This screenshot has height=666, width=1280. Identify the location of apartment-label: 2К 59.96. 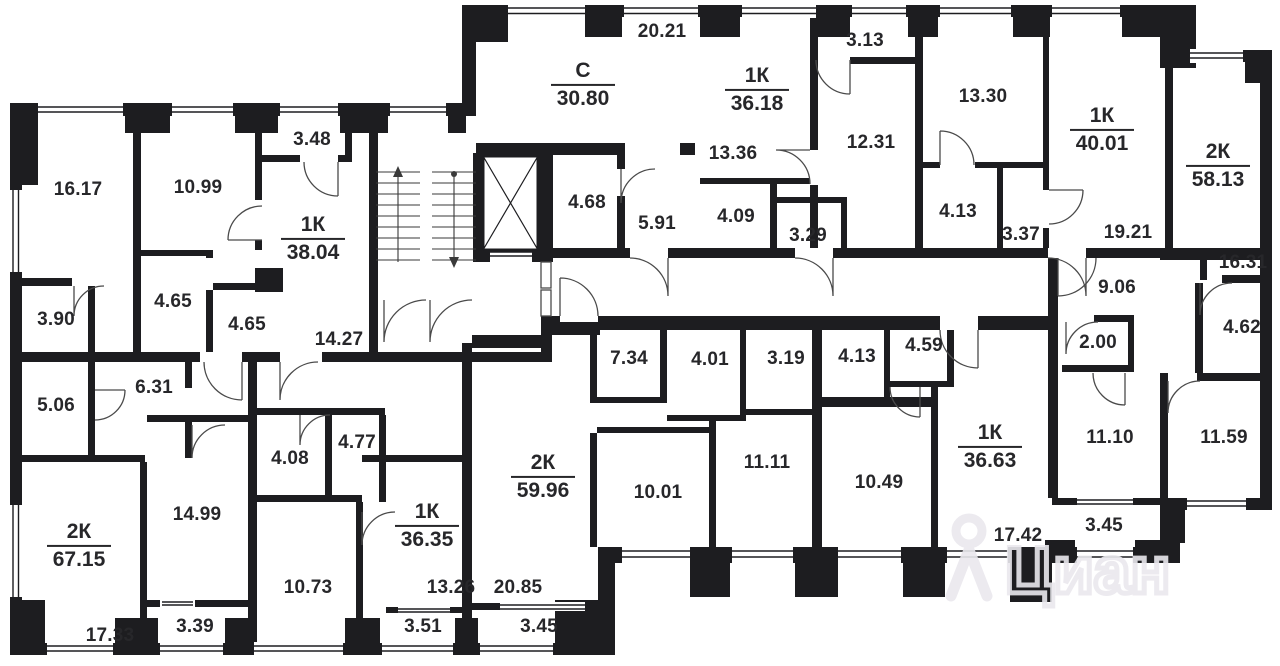
(543, 477).